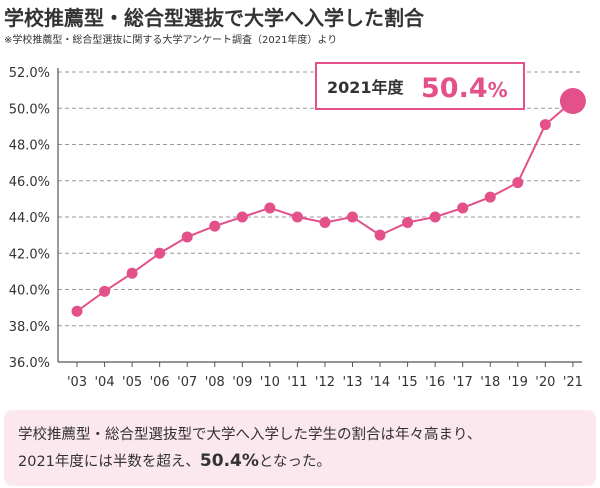  I want to click on x-tick-label: '18, so click(490, 382).